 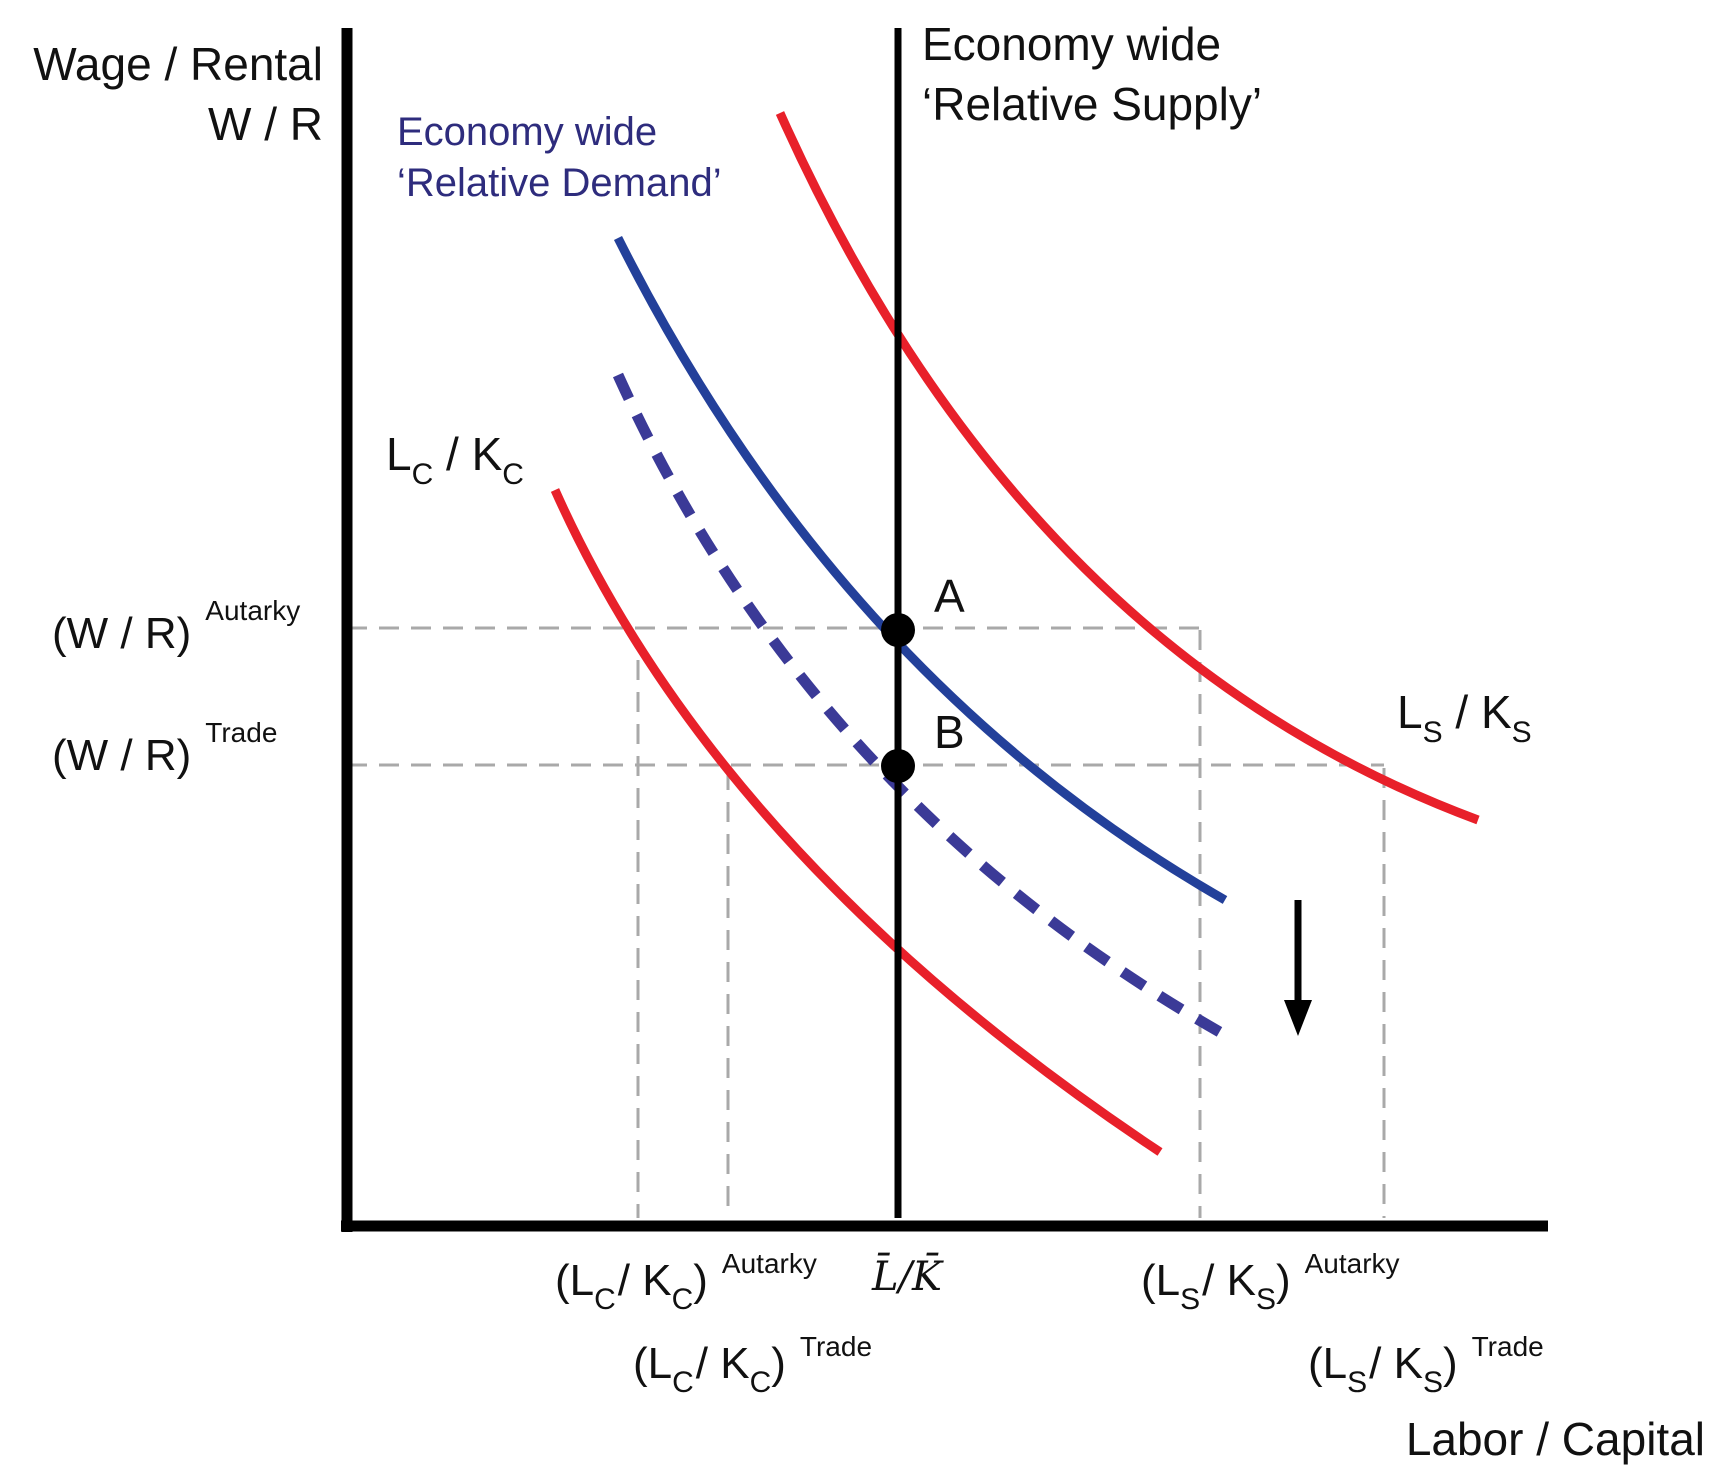 I want to click on point-b-marker, so click(x=898, y=766).